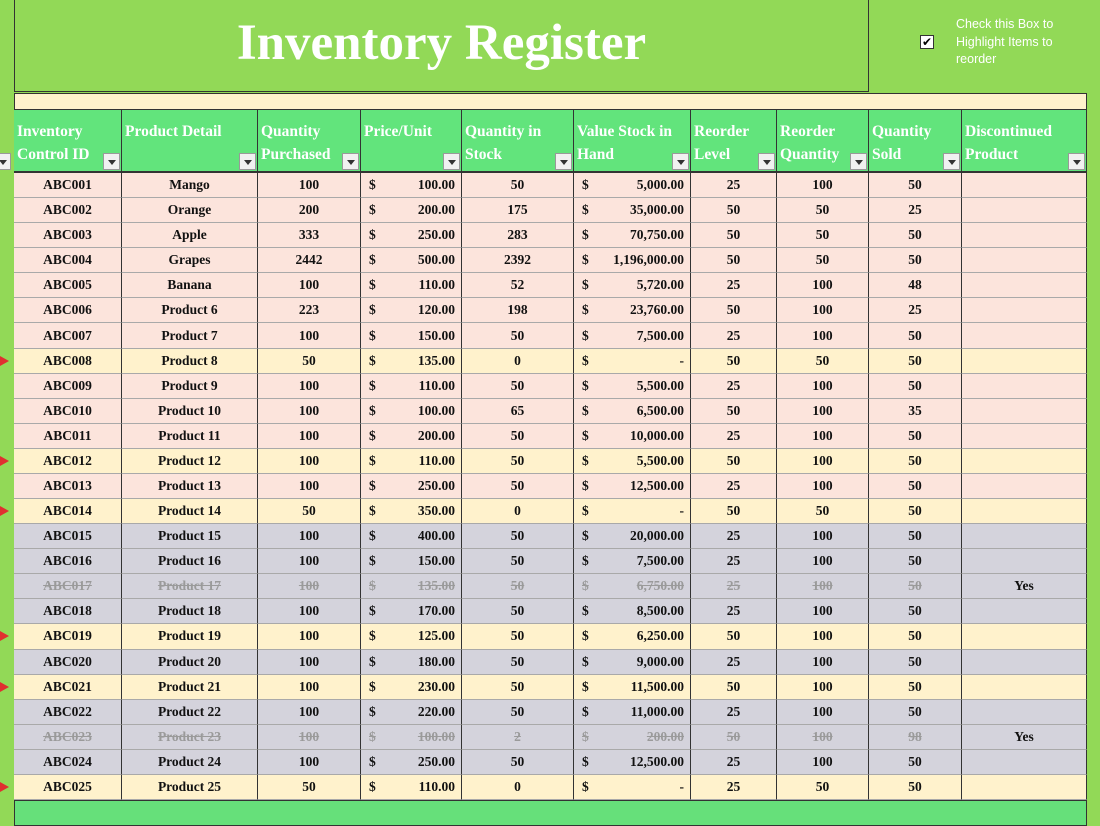 The height and width of the screenshot is (826, 1100). I want to click on amount: 6,500.00, so click(660, 410).